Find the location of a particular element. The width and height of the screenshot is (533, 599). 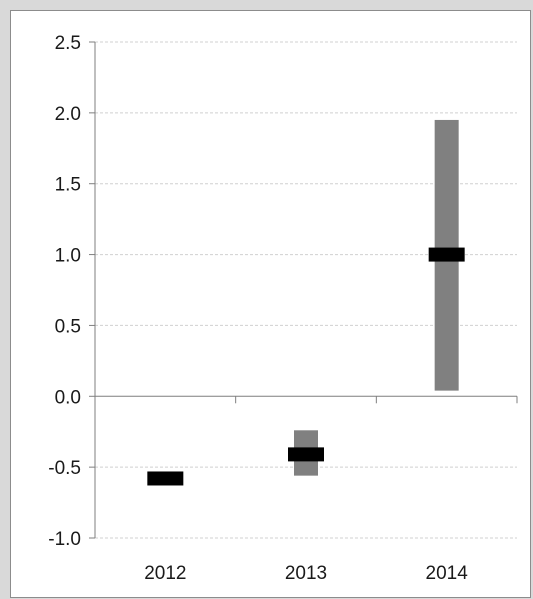

y-tick-label: 0.5 is located at coordinates (68, 326).